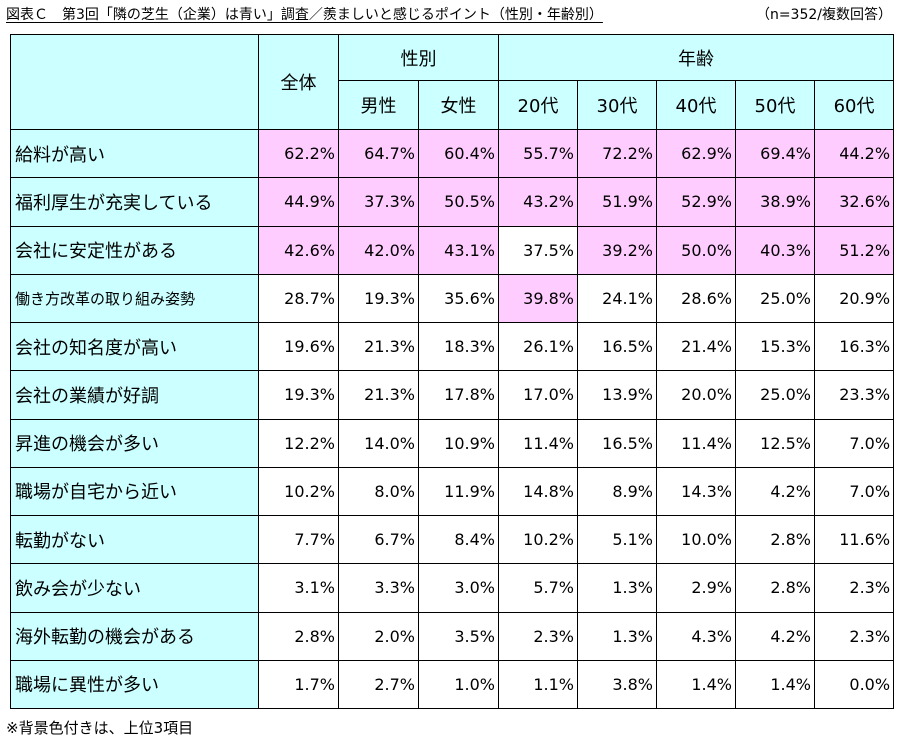 This screenshot has height=749, width=906. What do you see at coordinates (458, 202) in the screenshot?
I see `value-cell: 50.5%` at bounding box center [458, 202].